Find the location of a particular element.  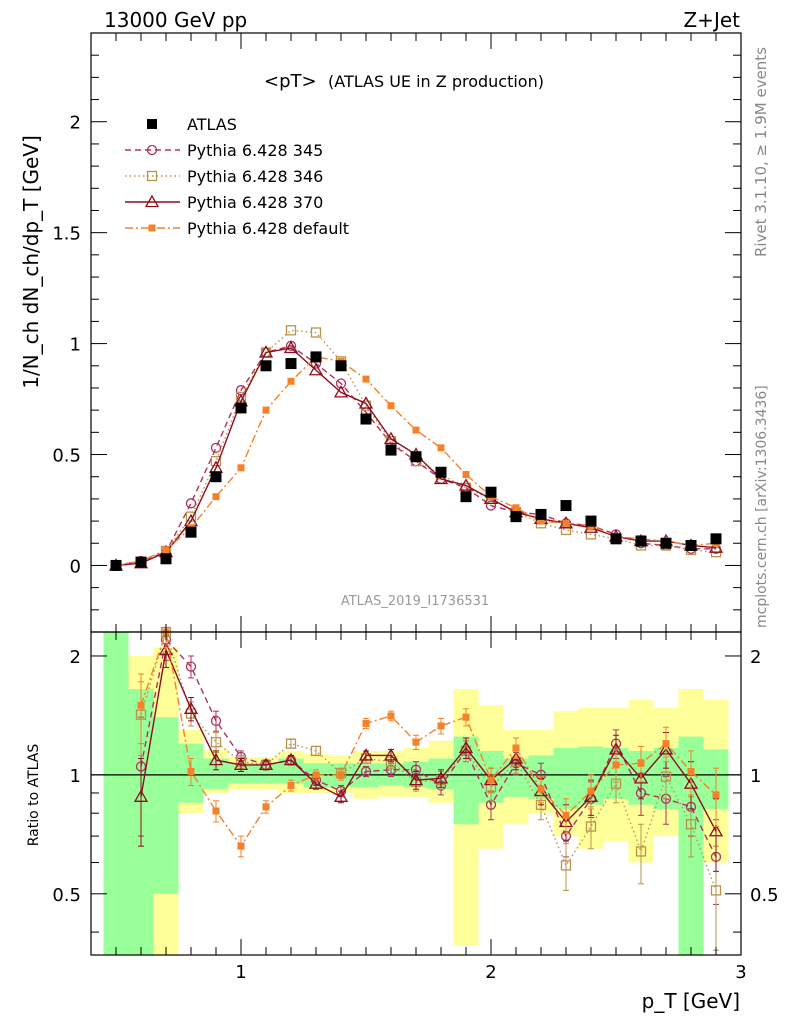

analysis-id: ATLAS_2019_I1736531 is located at coordinates (415, 601).